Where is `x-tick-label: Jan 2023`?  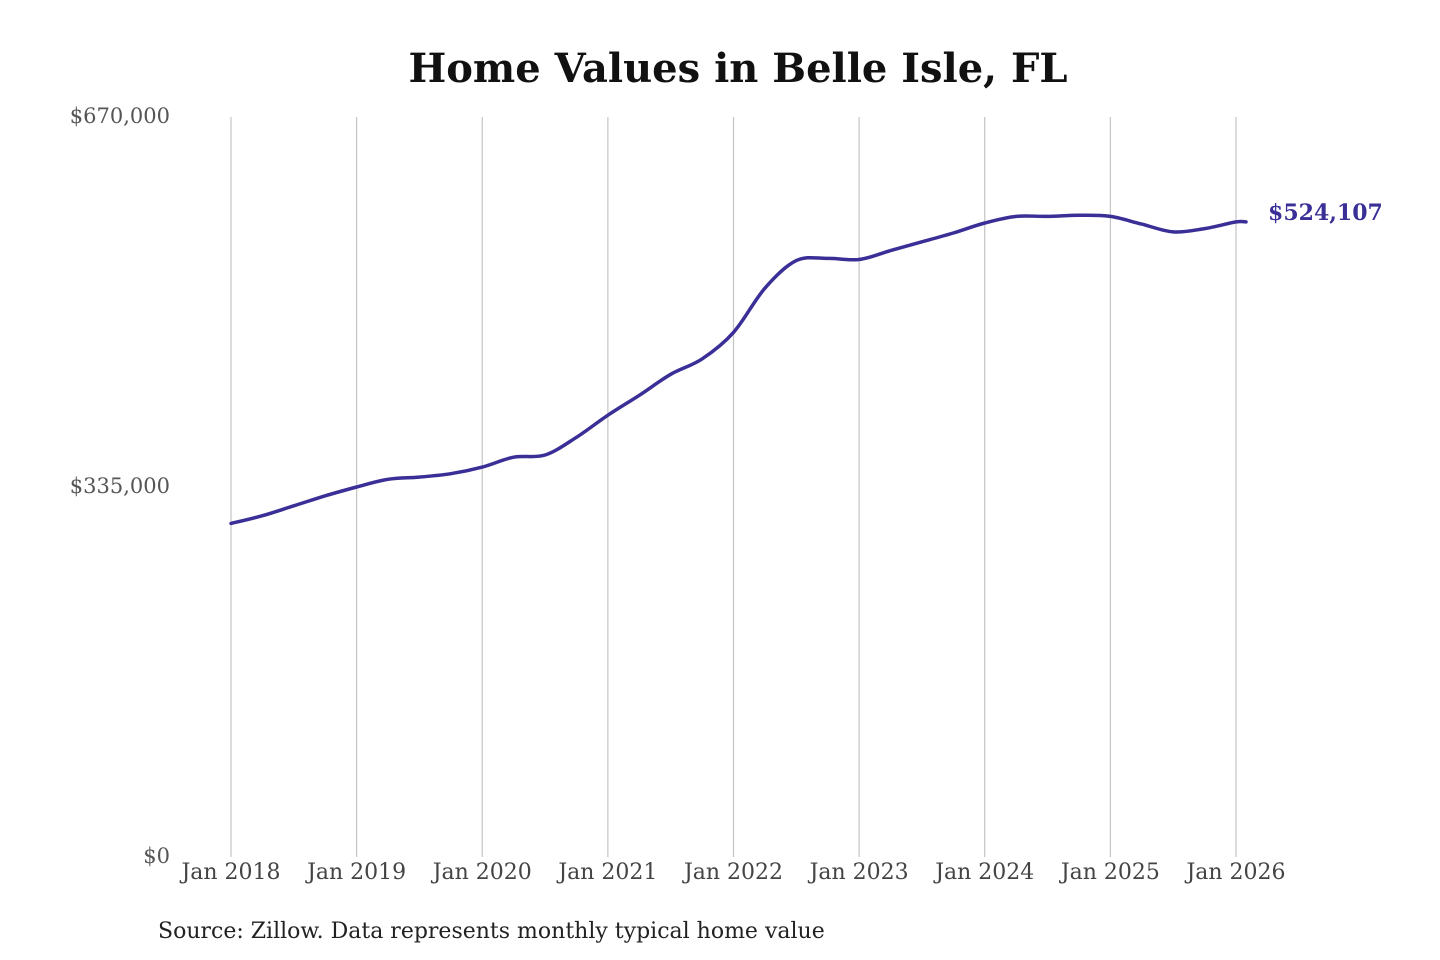
x-tick-label: Jan 2023 is located at coordinates (858, 872).